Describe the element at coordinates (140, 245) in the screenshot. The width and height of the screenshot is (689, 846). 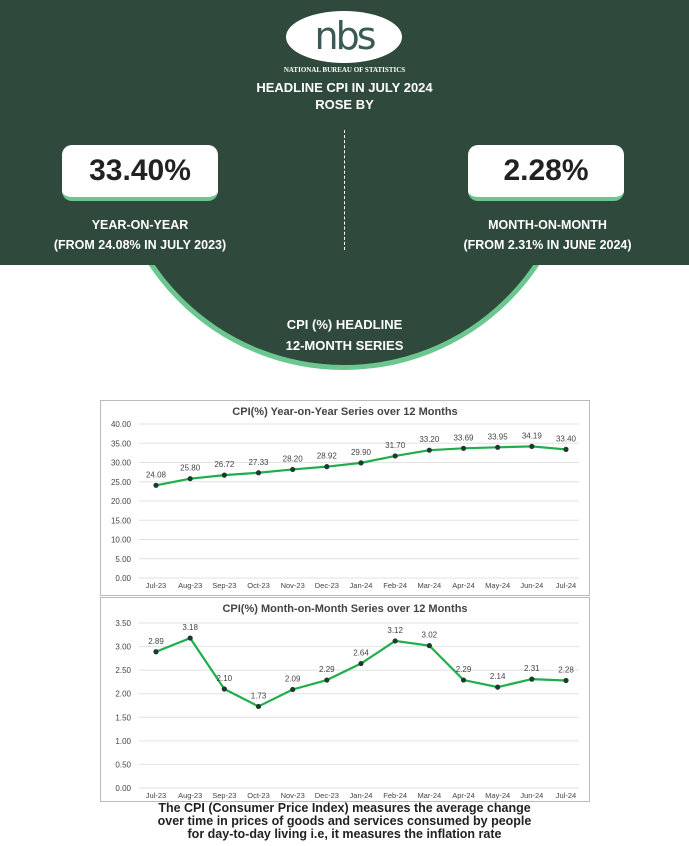
I see `yoy-sub: (FROM 24.08% IN JULY 2023)` at that location.